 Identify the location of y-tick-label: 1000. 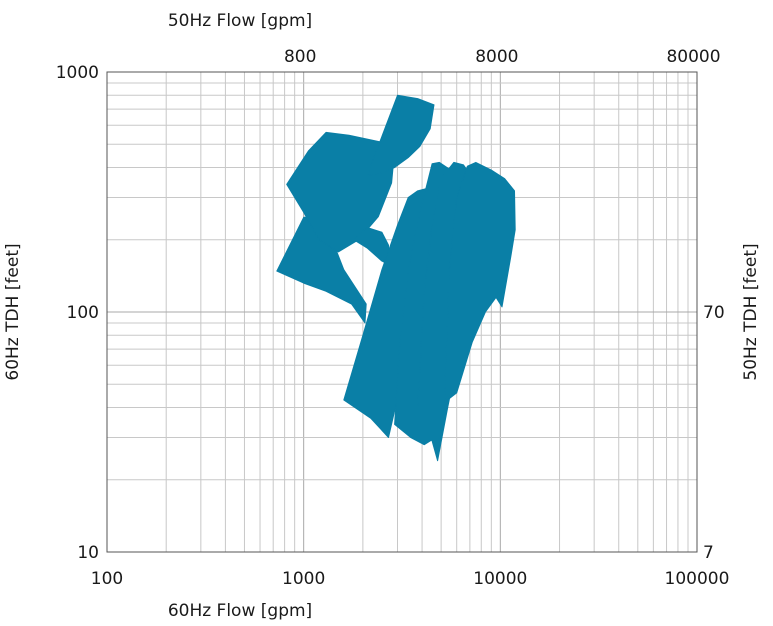
(77, 73).